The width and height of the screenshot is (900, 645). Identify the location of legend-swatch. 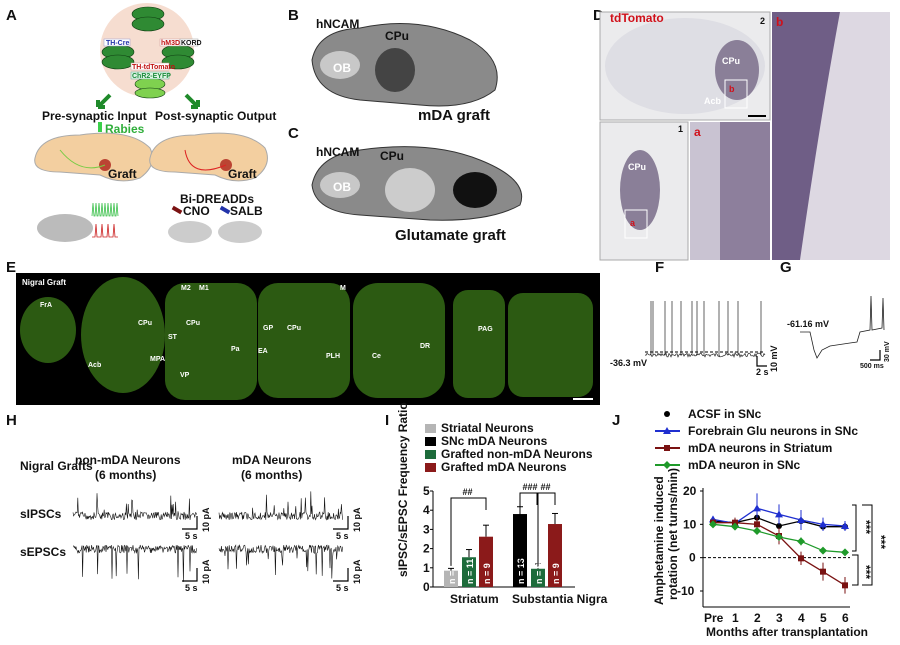
(430, 428).